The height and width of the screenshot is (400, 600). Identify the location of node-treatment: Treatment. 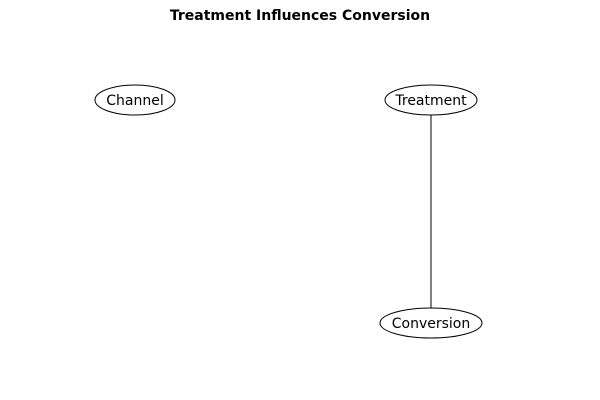
(431, 100).